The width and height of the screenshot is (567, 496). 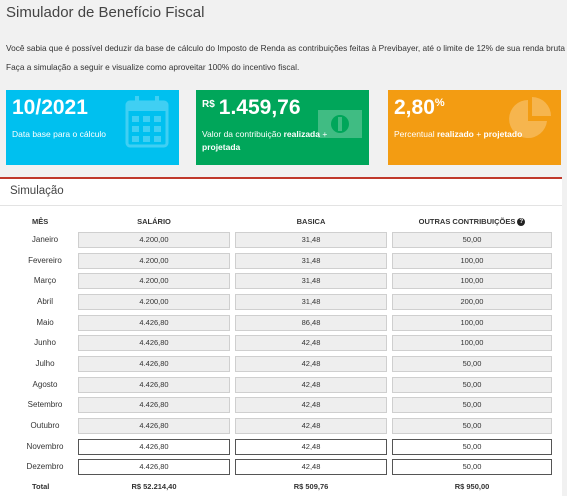 What do you see at coordinates (45, 239) in the screenshot?
I see `month-label: Janeiro` at bounding box center [45, 239].